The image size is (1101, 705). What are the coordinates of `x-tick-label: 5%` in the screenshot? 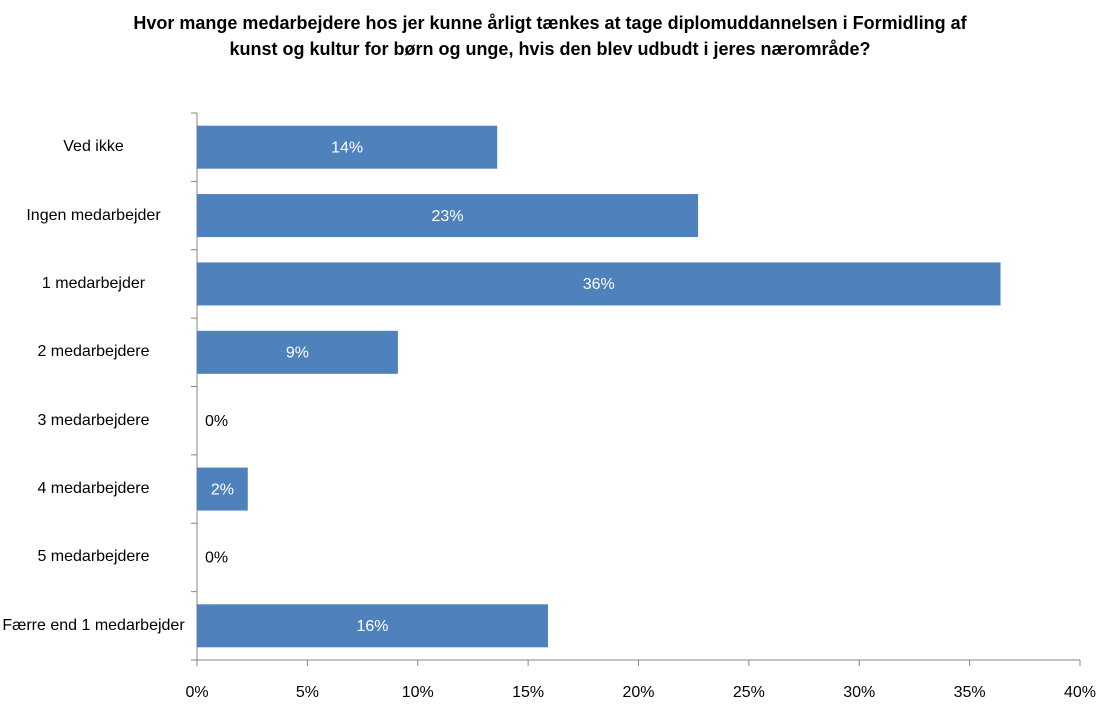 It's located at (307, 692).